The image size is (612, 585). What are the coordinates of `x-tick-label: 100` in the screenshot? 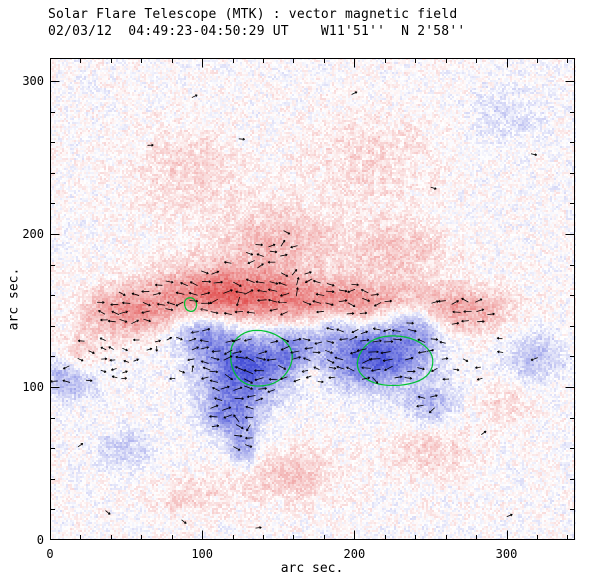 It's located at (202, 554).